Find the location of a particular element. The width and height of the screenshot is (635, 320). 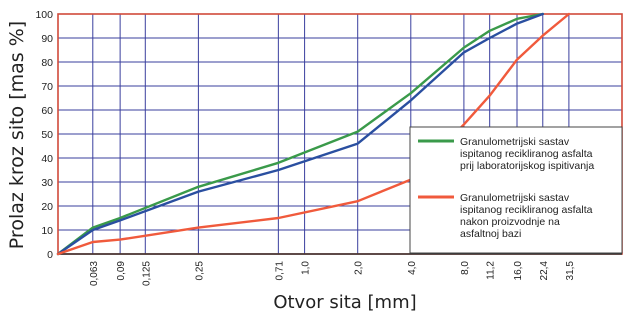

x-tick-label: 0,125 is located at coordinates (146, 273).